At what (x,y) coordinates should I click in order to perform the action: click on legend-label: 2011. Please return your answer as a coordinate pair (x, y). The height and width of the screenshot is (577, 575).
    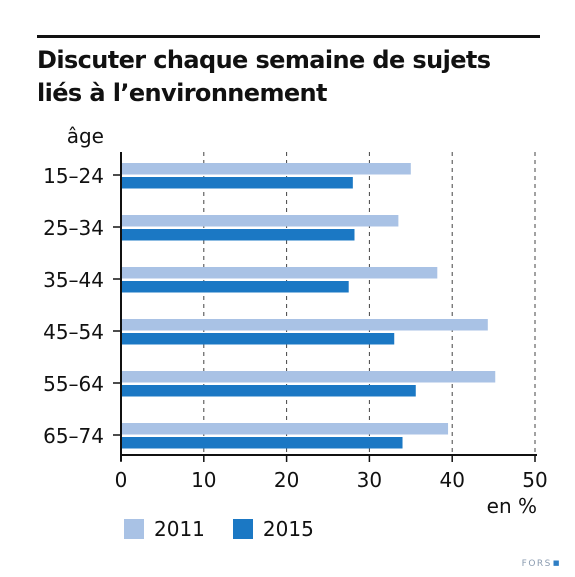
    Looking at the image, I should click on (179, 529).